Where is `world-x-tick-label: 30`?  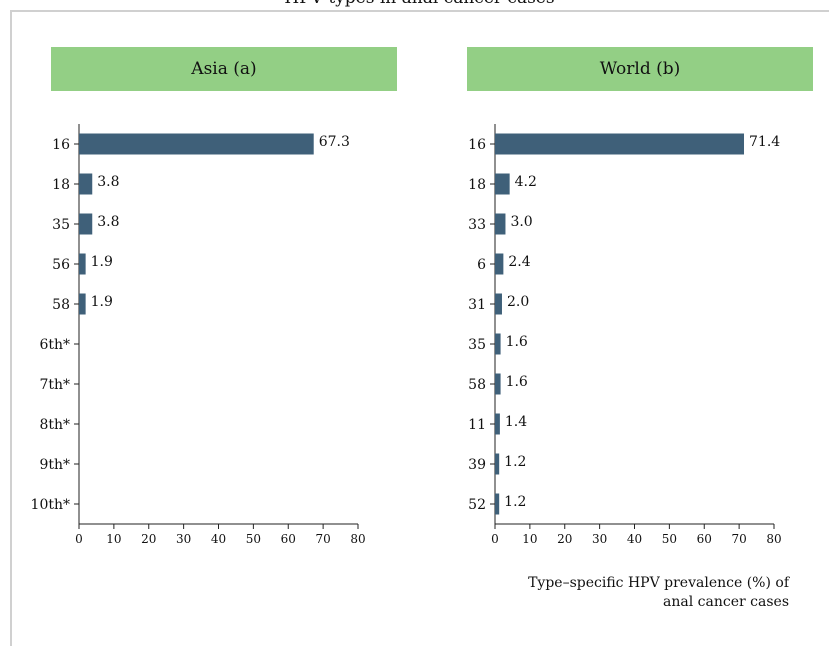 world-x-tick-label: 30 is located at coordinates (599, 539).